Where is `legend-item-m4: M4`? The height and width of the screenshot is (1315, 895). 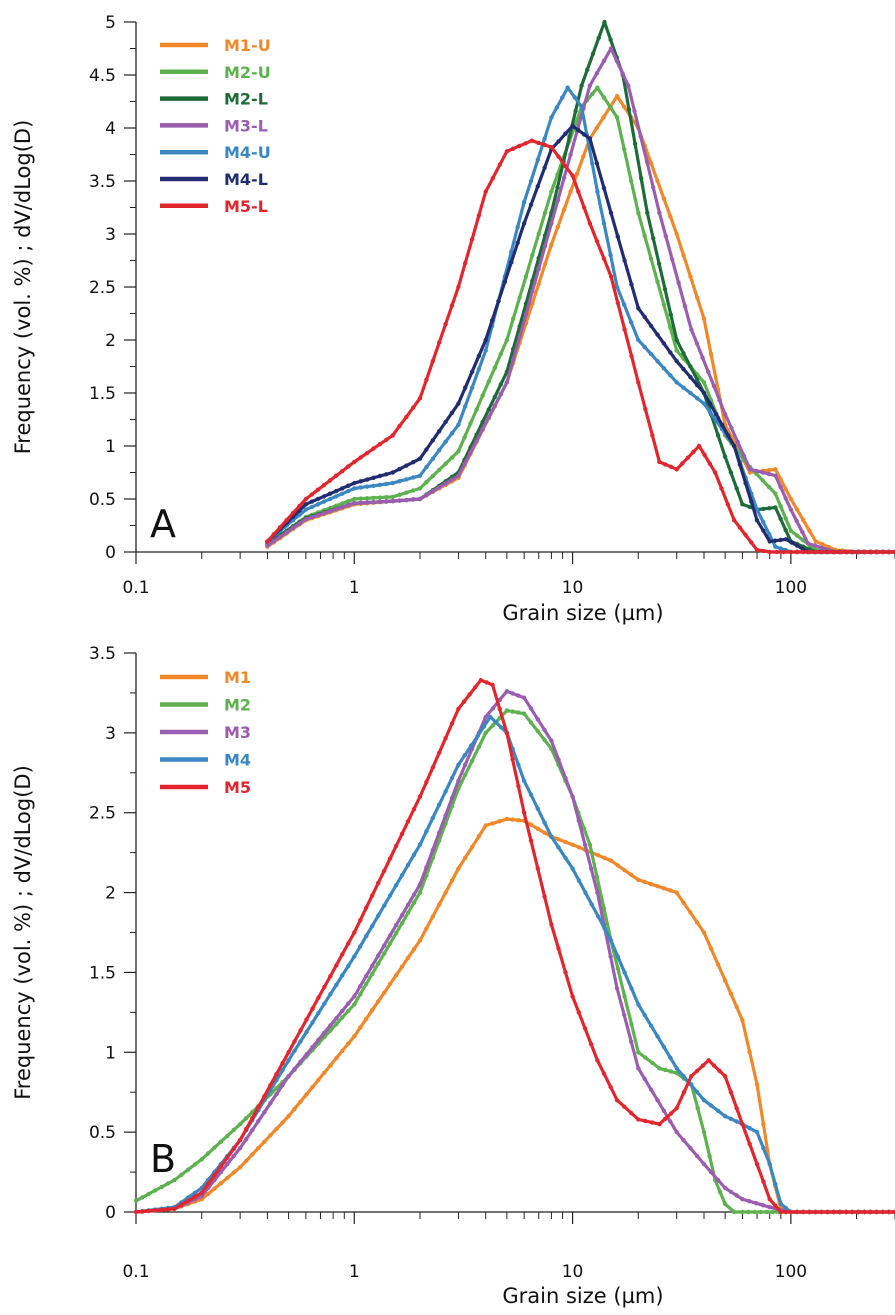
legend-item-m4: M4 is located at coordinates (205, 760).